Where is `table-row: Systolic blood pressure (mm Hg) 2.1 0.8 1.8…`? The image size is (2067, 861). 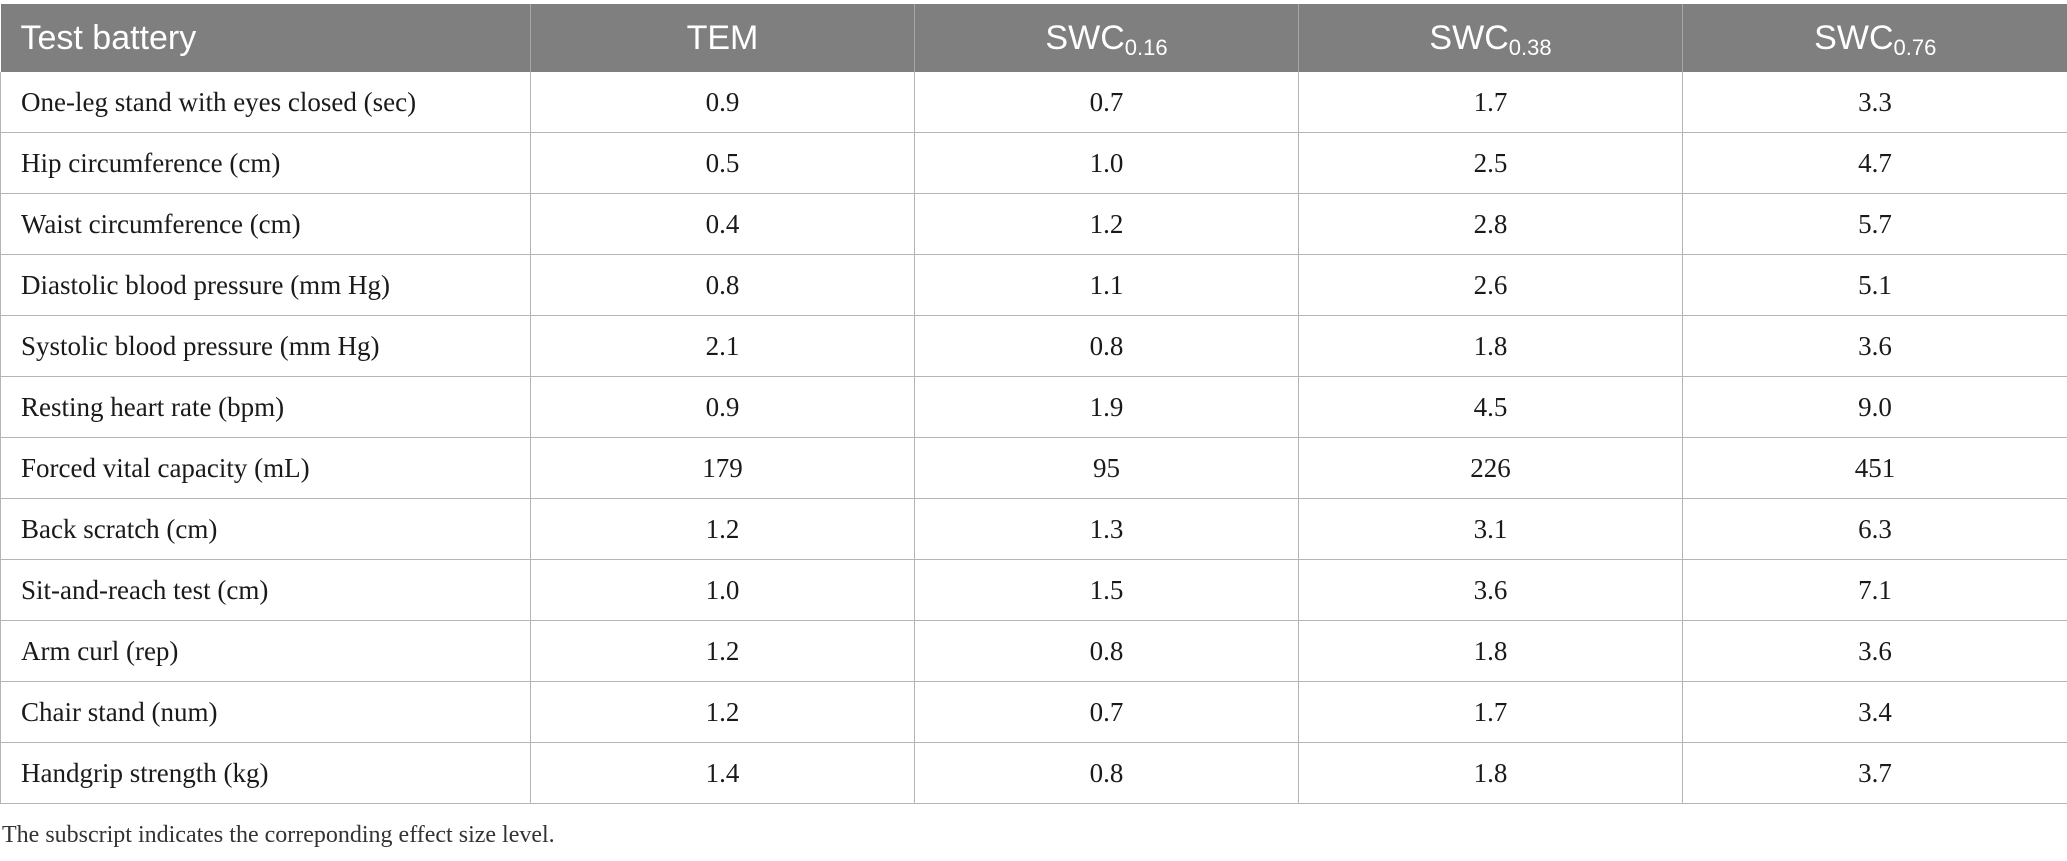
table-row: Systolic blood pressure (mm Hg) 2.1 0.8 1.8… is located at coordinates (1033, 346).